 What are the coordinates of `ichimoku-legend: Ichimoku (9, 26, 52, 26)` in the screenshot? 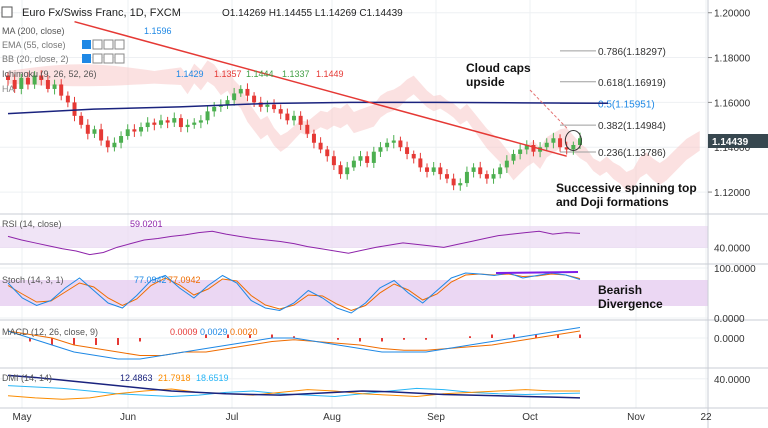 It's located at (49, 74).